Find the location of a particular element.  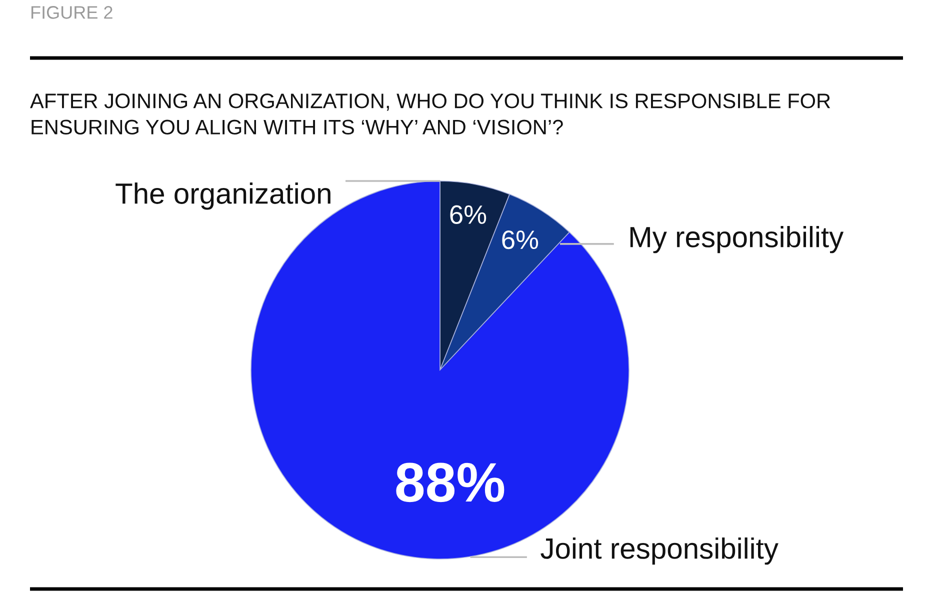

chart-subtitle: AFTER JOINING AN ORGANIZATION, WHO DO YOU THINK IS RESPONSIBLE FOR ENSURING YOU ALIGN WITH ITS ‘WHY’ AND ‘VISION’? is located at coordinates (430, 114).